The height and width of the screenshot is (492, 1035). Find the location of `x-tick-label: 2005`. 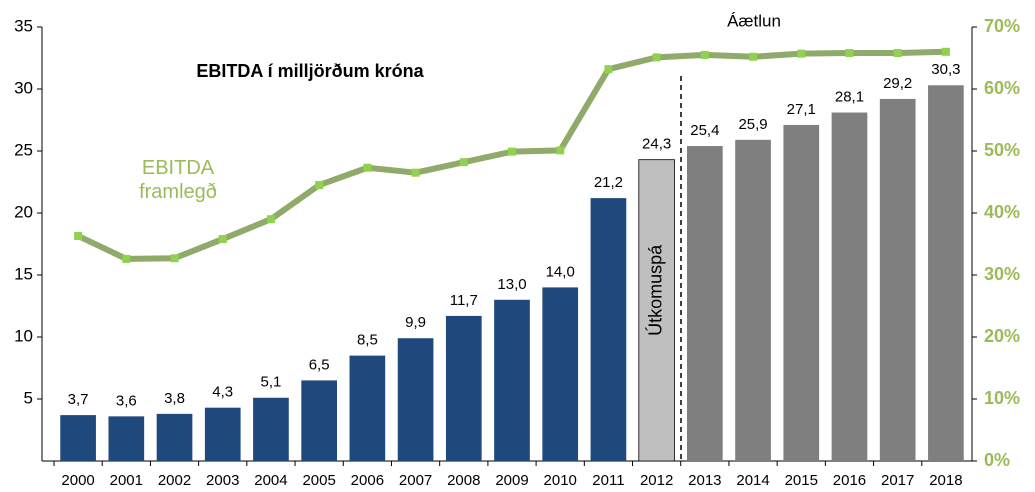

x-tick-label: 2005 is located at coordinates (318, 480).